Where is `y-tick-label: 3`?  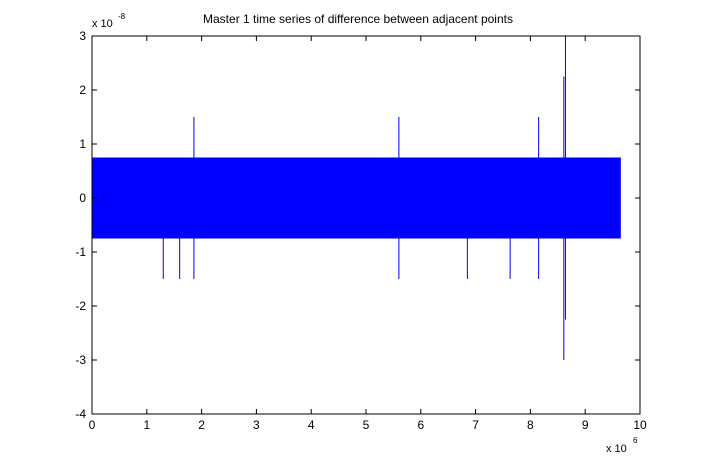
y-tick-label: 3 is located at coordinates (82, 36).